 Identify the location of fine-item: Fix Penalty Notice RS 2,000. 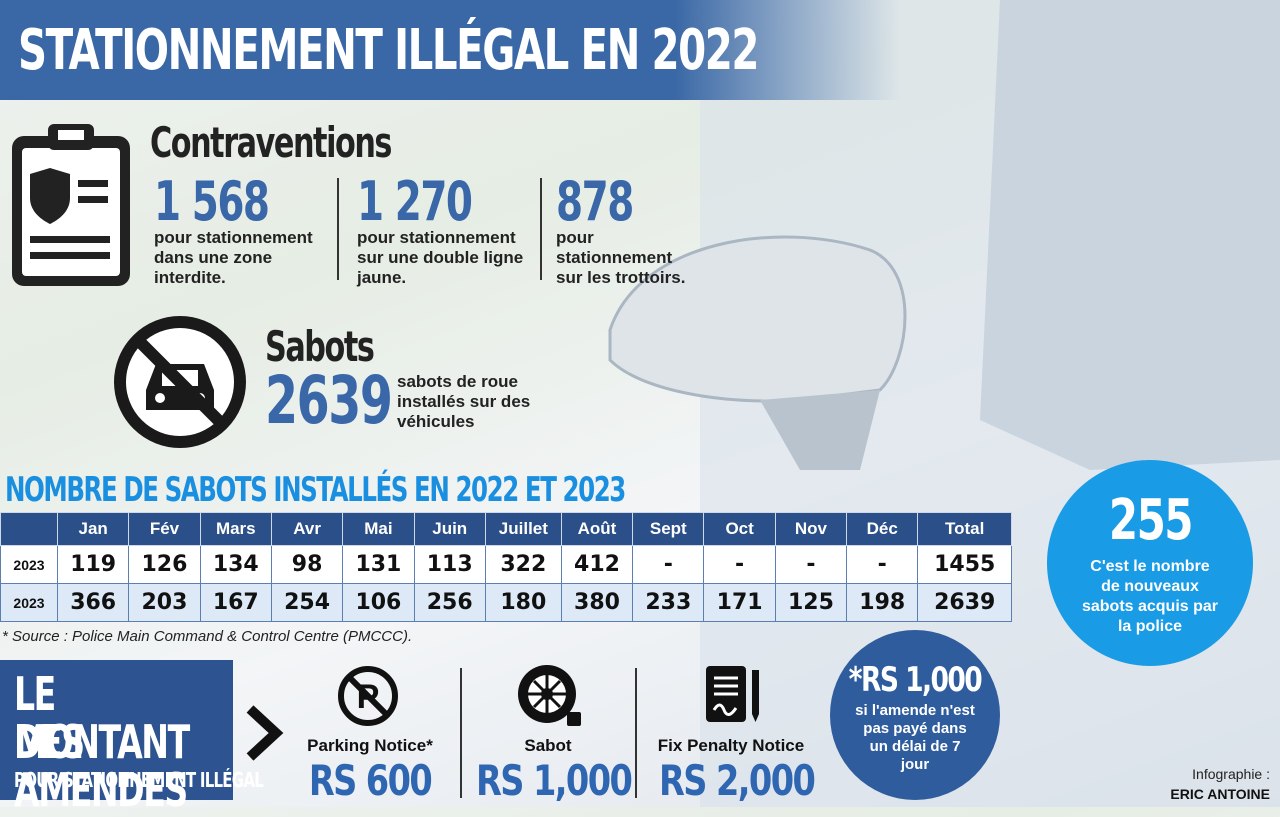
(731, 770).